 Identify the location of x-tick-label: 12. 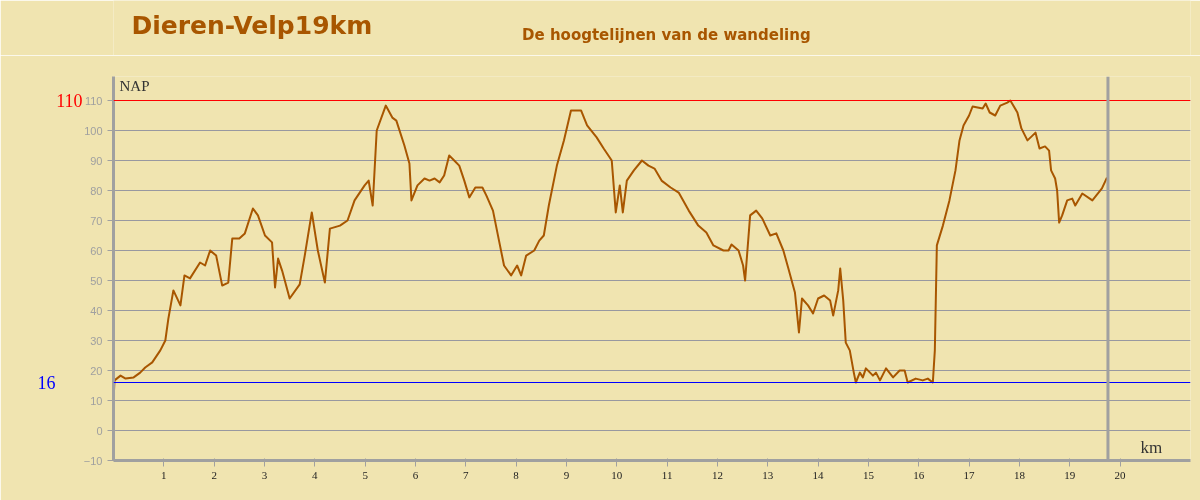
(717, 474).